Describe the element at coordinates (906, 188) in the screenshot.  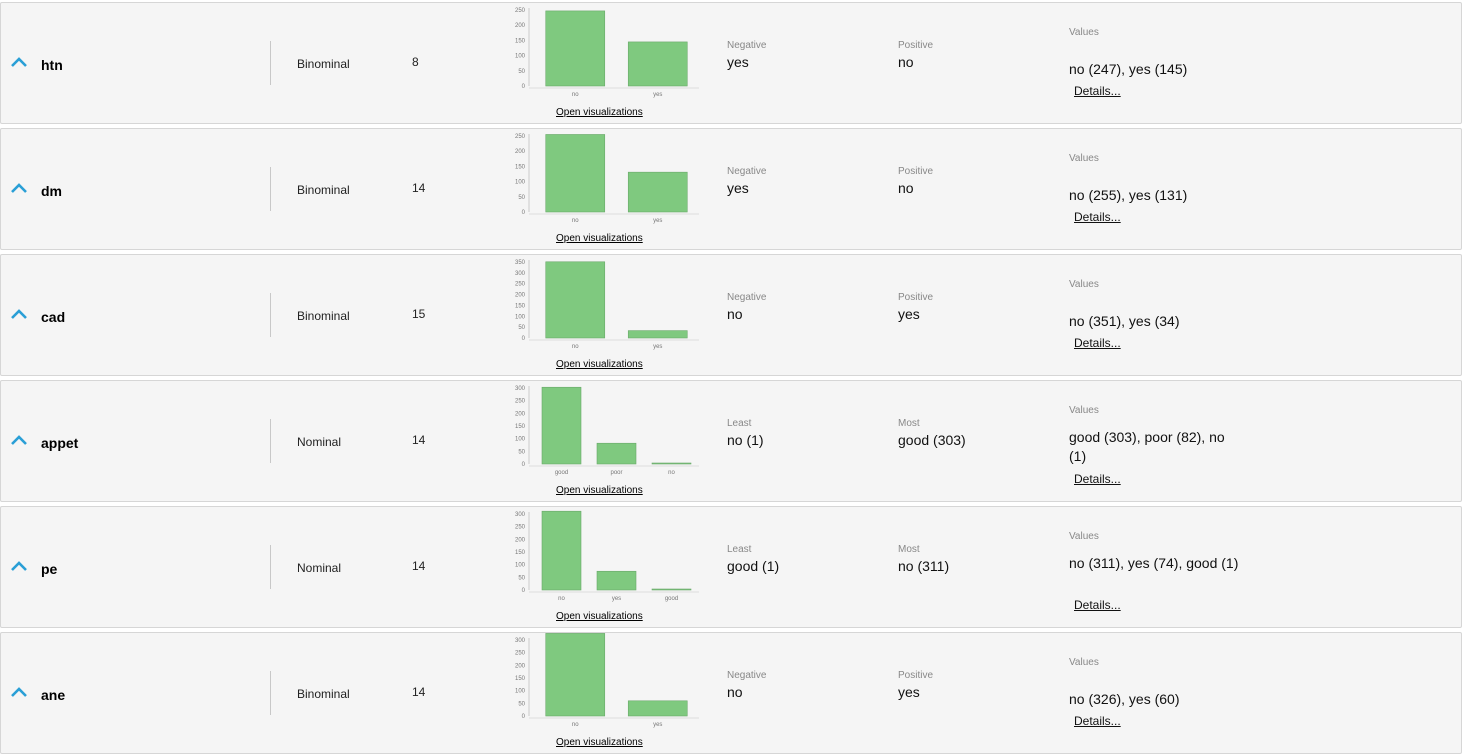
I see `right-stat-value: no` at that location.